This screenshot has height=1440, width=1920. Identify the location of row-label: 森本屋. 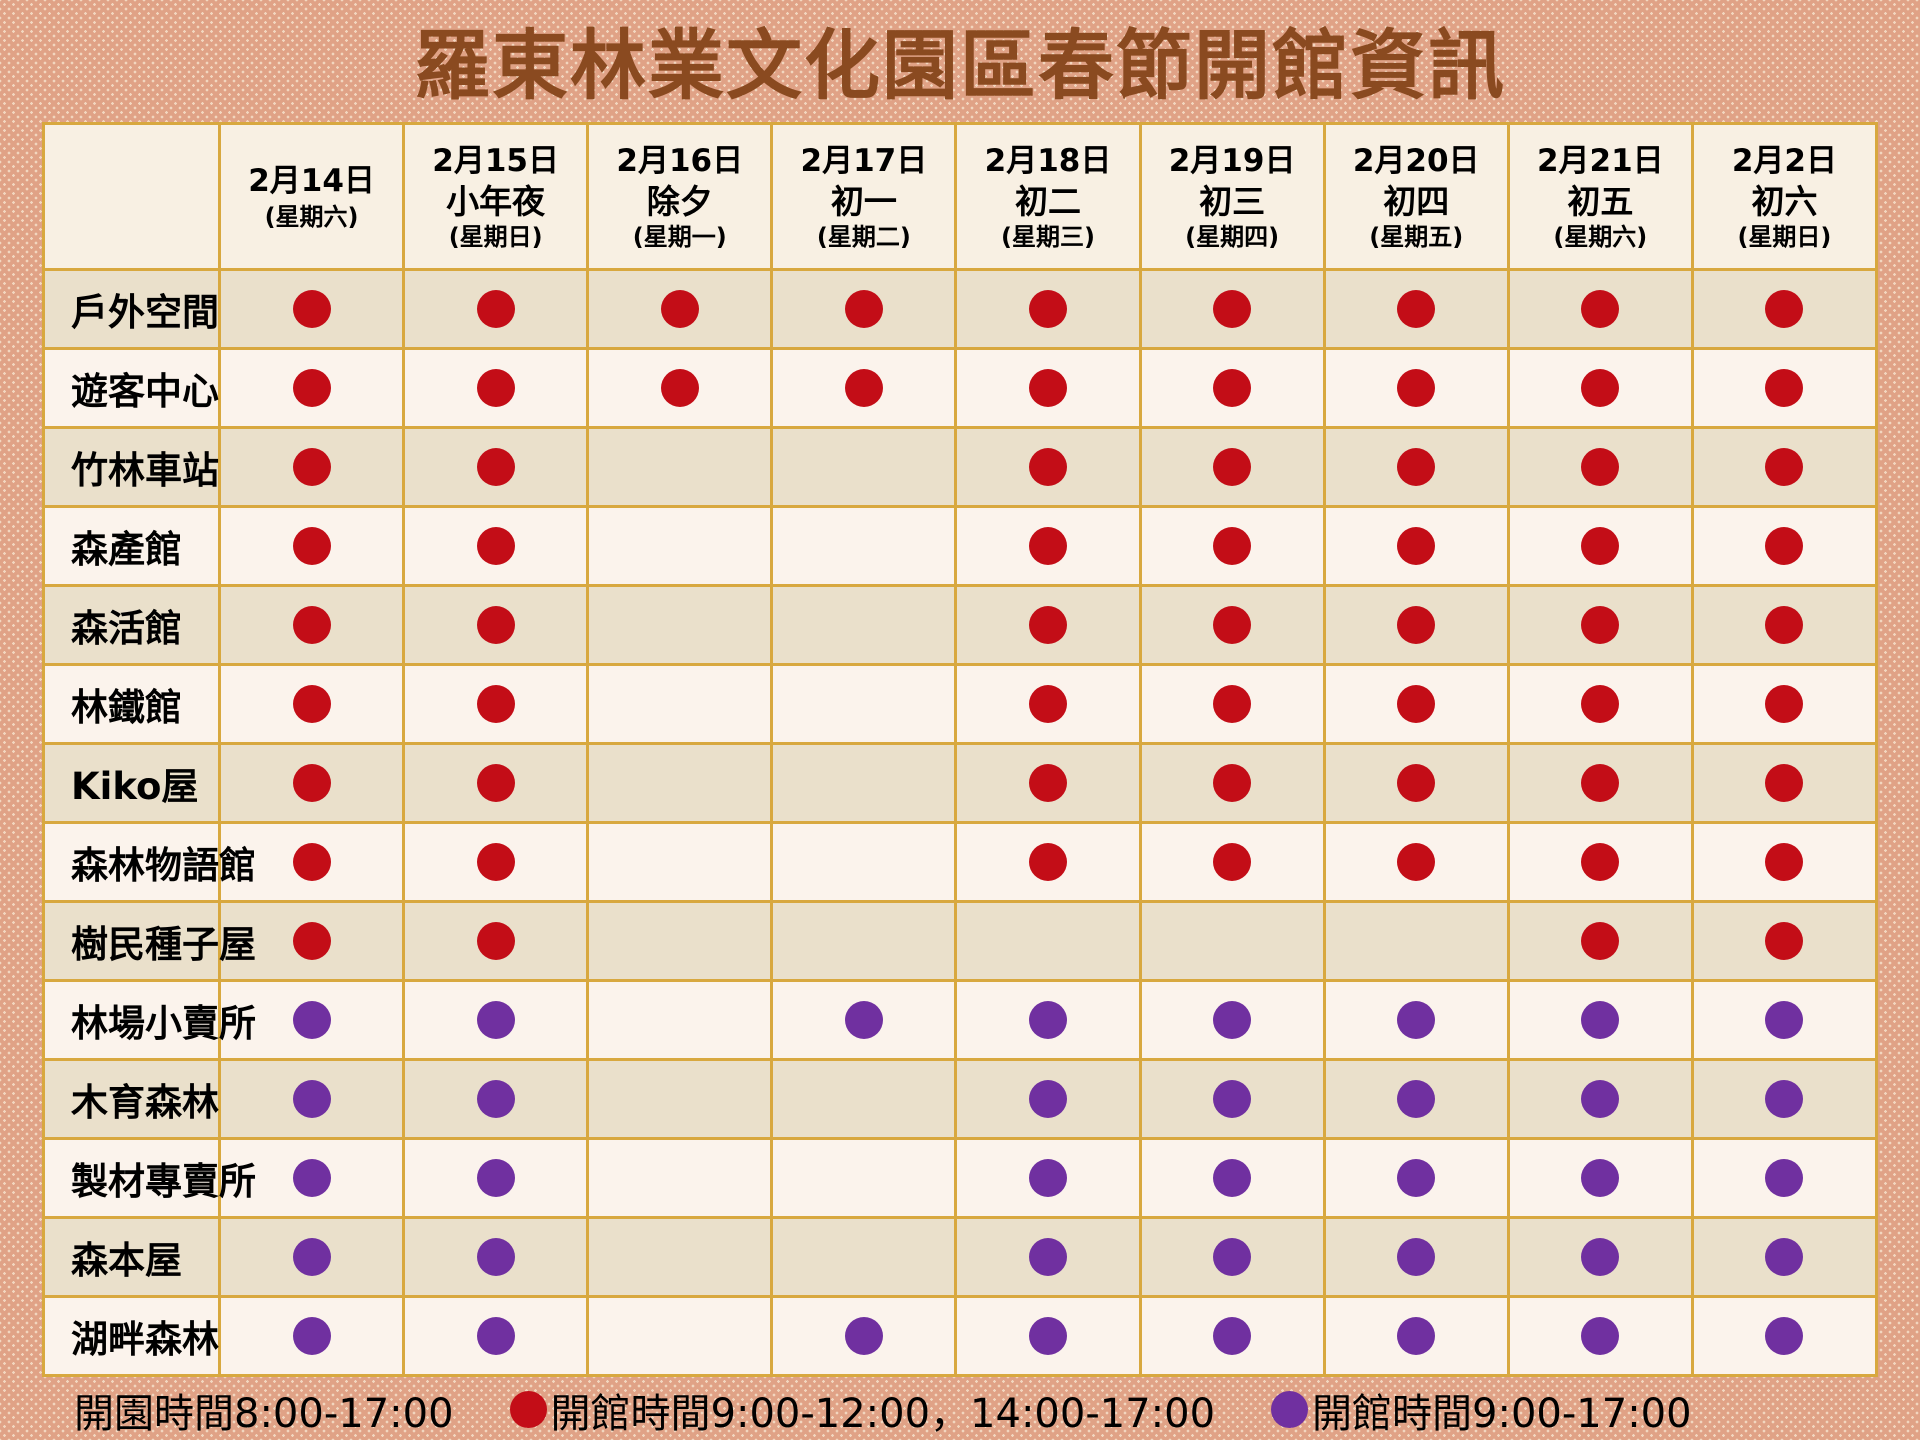
(131, 1257).